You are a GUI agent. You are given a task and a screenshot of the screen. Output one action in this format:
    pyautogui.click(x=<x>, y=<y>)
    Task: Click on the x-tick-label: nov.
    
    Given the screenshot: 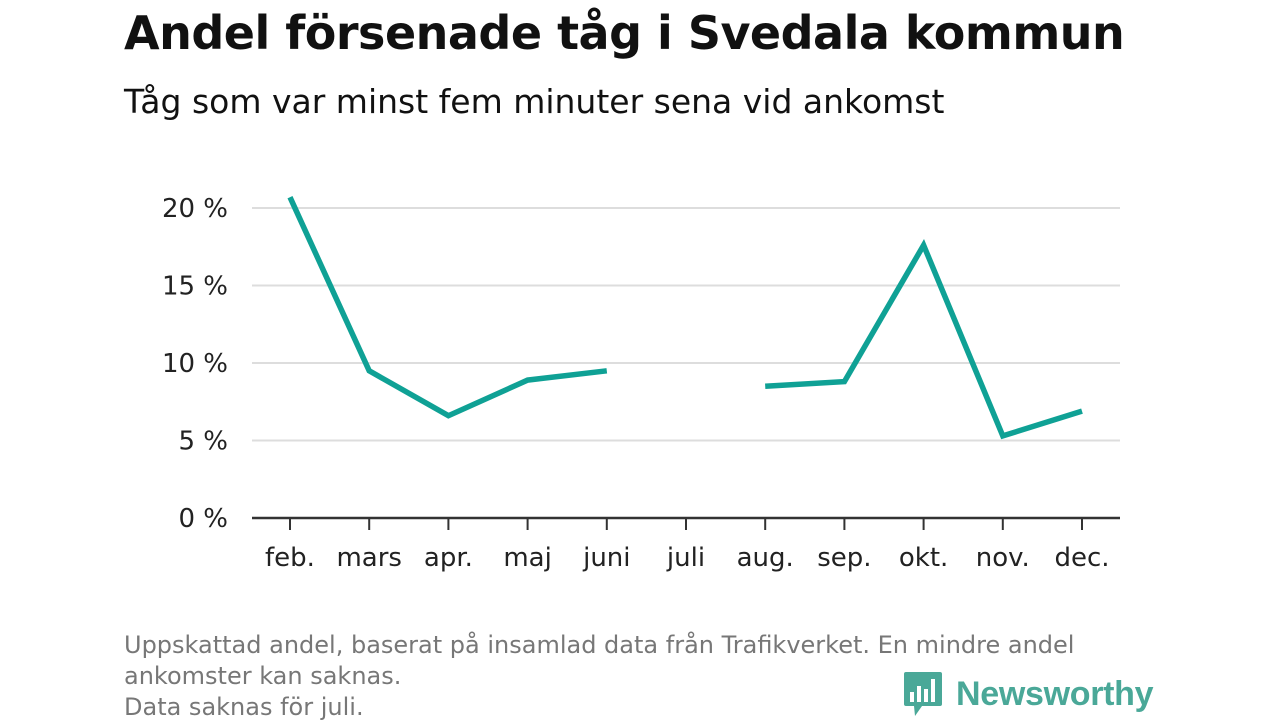 What is the action you would take?
    pyautogui.click(x=1003, y=558)
    